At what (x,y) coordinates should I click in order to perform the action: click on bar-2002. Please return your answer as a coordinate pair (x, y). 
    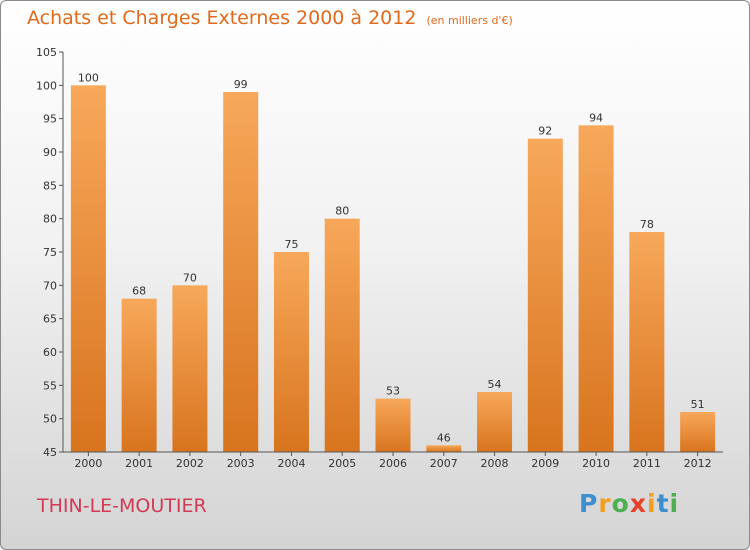
    Looking at the image, I should click on (190, 368).